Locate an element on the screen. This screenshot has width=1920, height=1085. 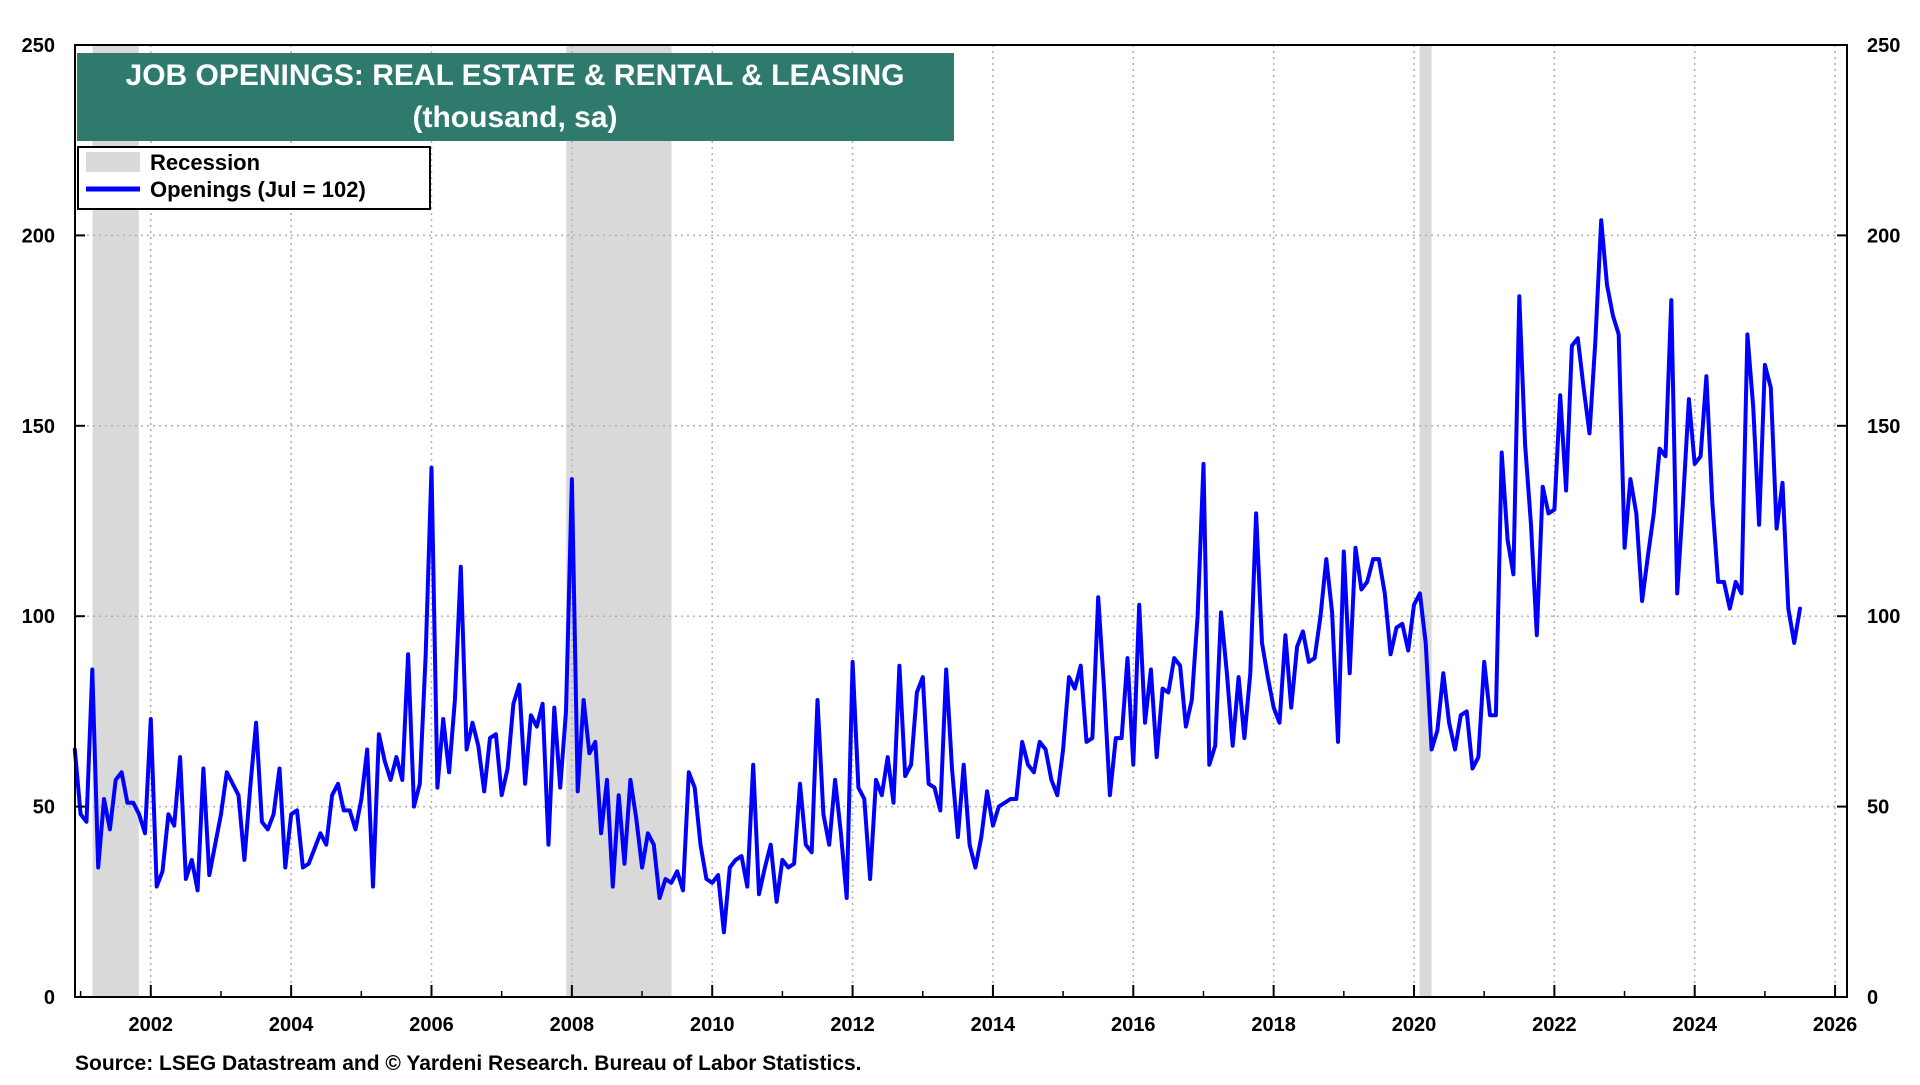
legend: Recession Openings (Jul = 102) is located at coordinates (254, 178).